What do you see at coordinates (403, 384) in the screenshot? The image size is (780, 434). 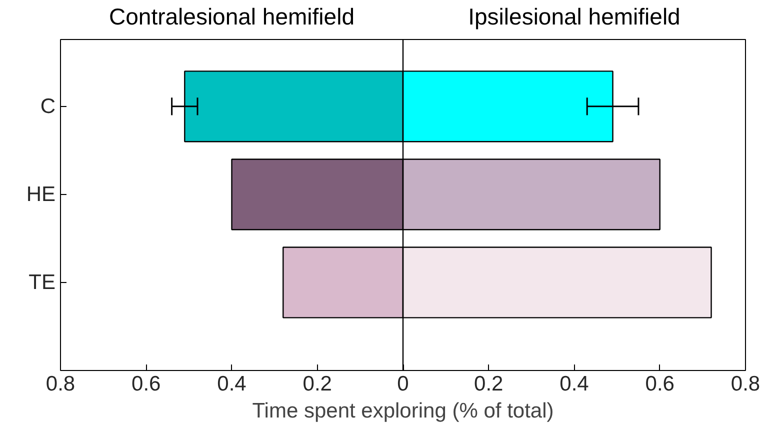 I see `x-tick-label: 0` at bounding box center [403, 384].